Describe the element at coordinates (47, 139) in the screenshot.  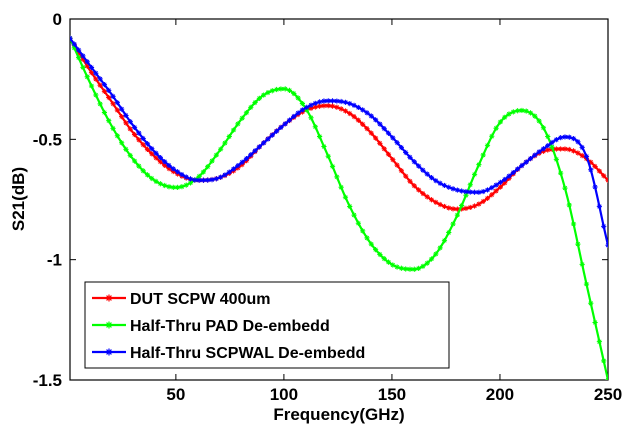
I see `y-tick-label: -0.5` at that location.